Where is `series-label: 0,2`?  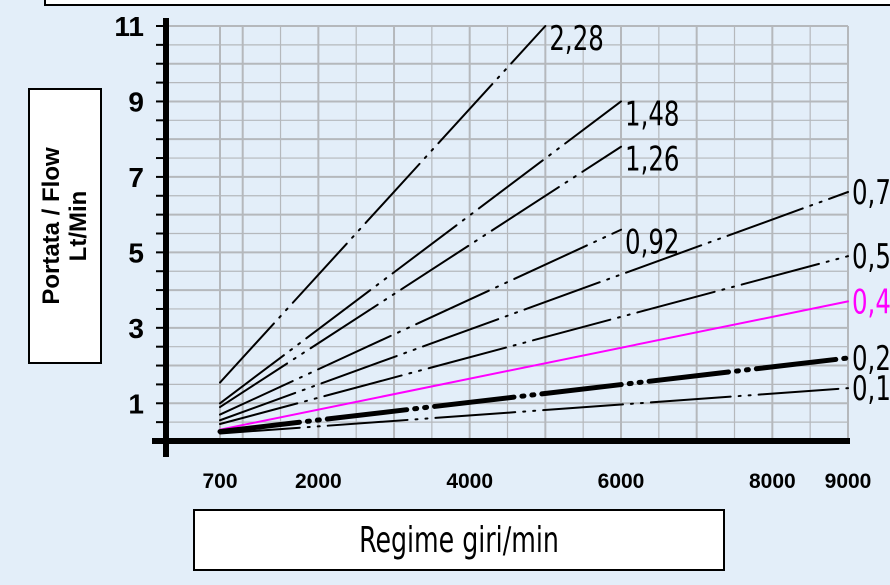
series-label: 0,2 is located at coordinates (871, 358).